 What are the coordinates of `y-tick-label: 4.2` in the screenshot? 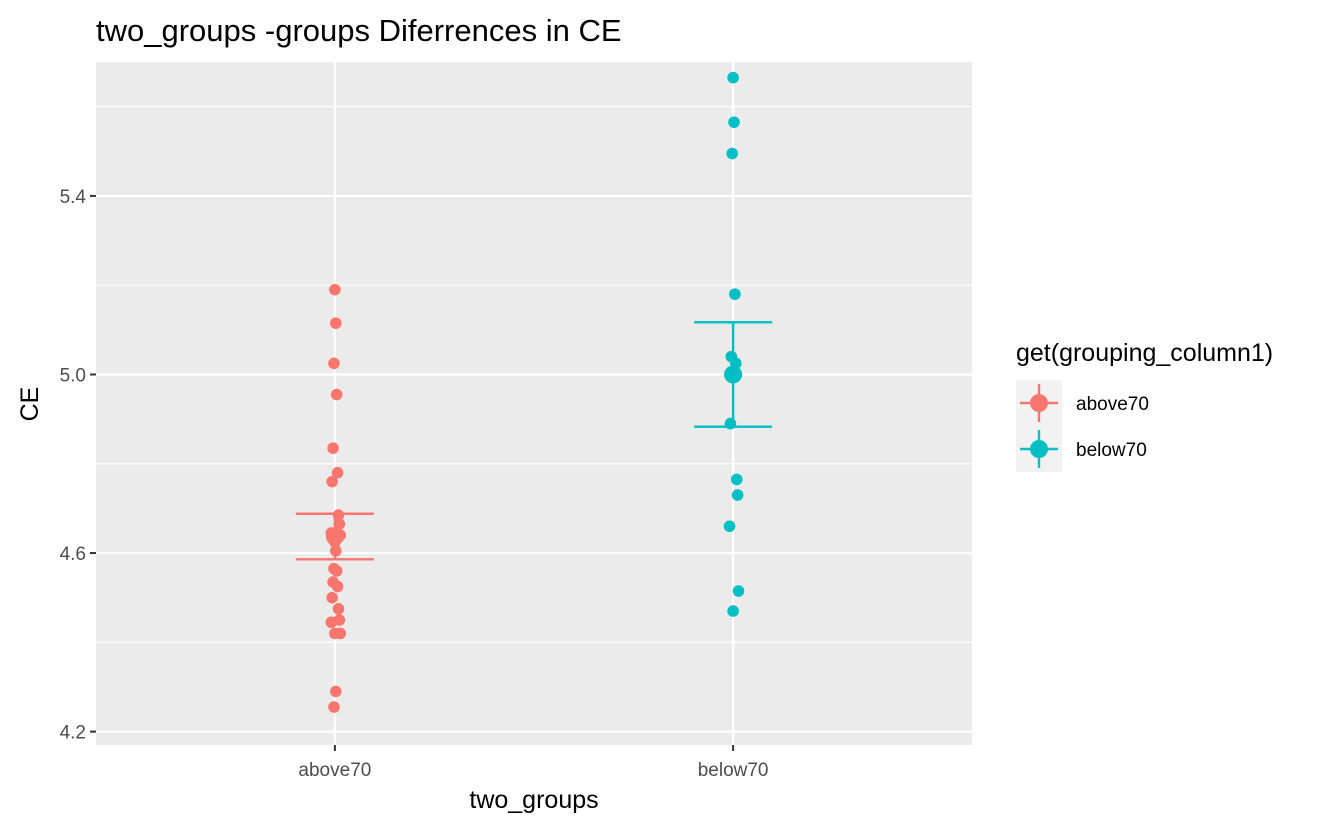 It's located at (73, 733).